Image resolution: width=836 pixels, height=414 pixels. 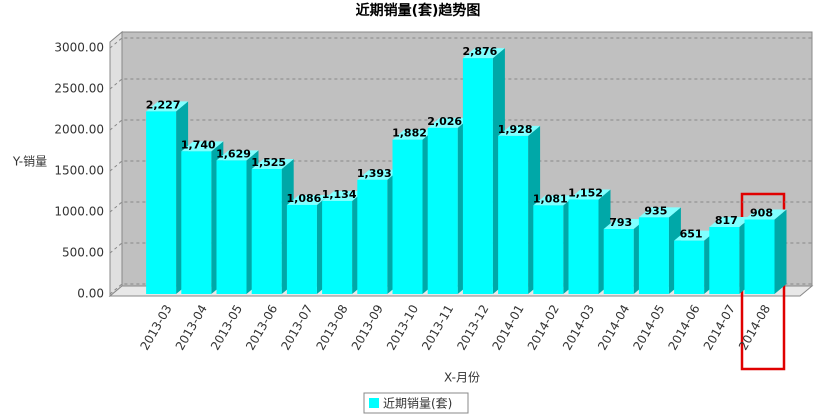 What do you see at coordinates (578, 327) in the screenshot?
I see `x-tick-label: 2014-03` at bounding box center [578, 327].